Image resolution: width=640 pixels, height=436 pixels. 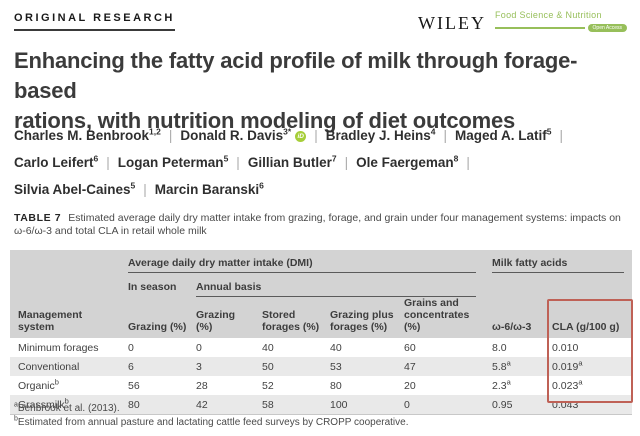 What do you see at coordinates (202, 385) in the screenshot?
I see `cell: 28` at bounding box center [202, 385].